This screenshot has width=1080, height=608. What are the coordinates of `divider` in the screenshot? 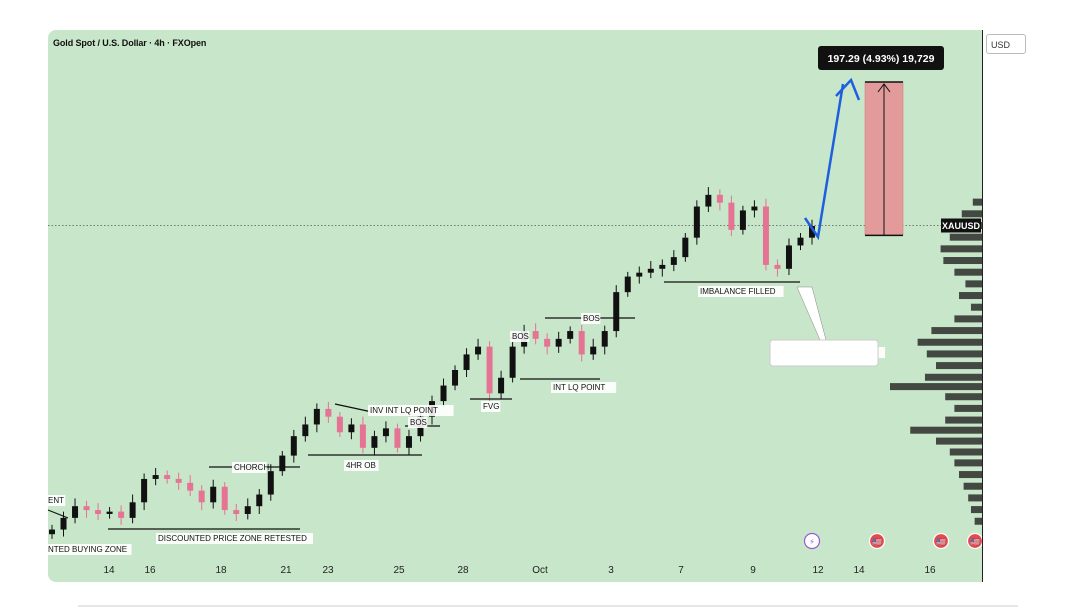 It's located at (548, 606).